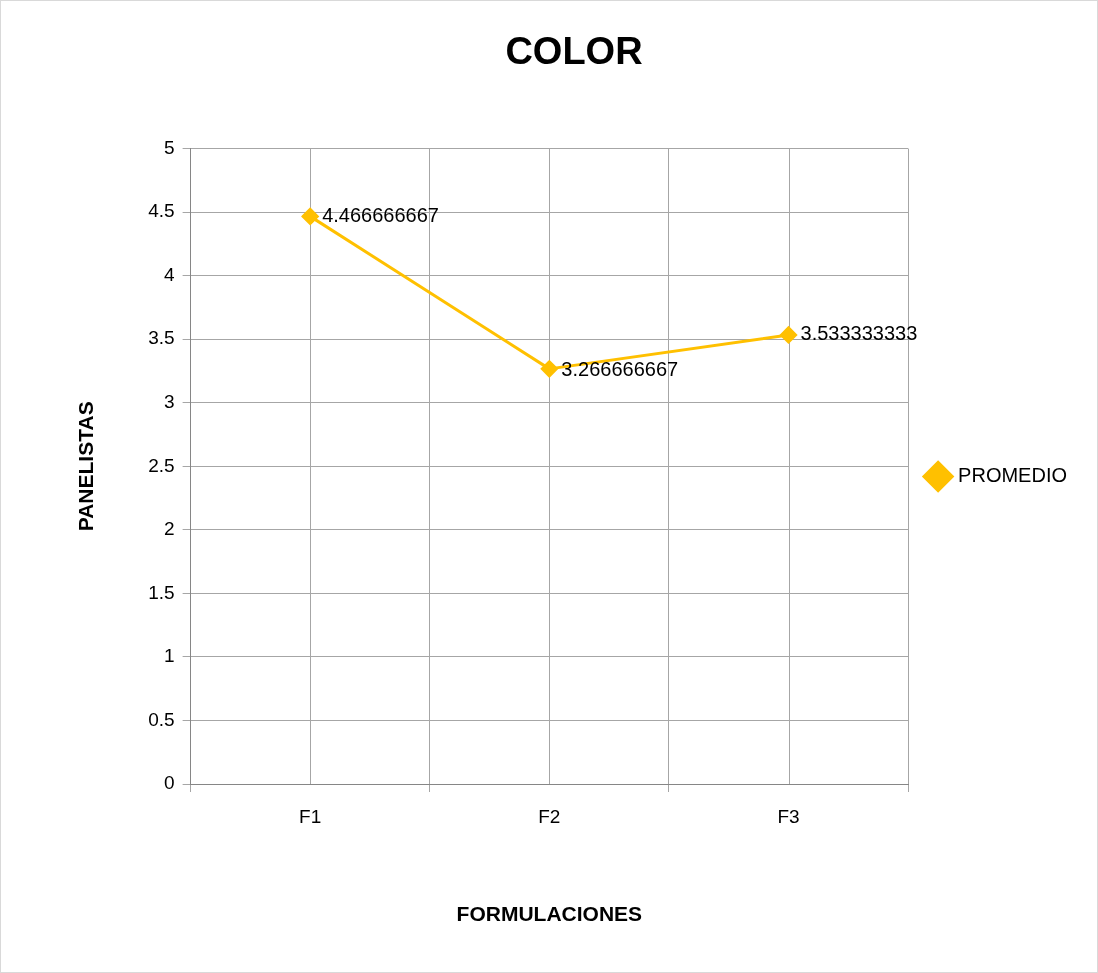 The image size is (1098, 973). Describe the element at coordinates (170, 274) in the screenshot. I see `y-tick-label: 4` at that location.